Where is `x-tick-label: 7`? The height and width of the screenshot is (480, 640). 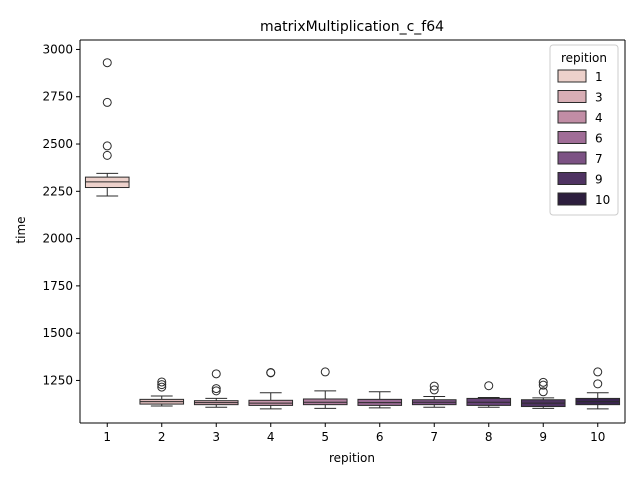
x-tick-label: 7 is located at coordinates (434, 437).